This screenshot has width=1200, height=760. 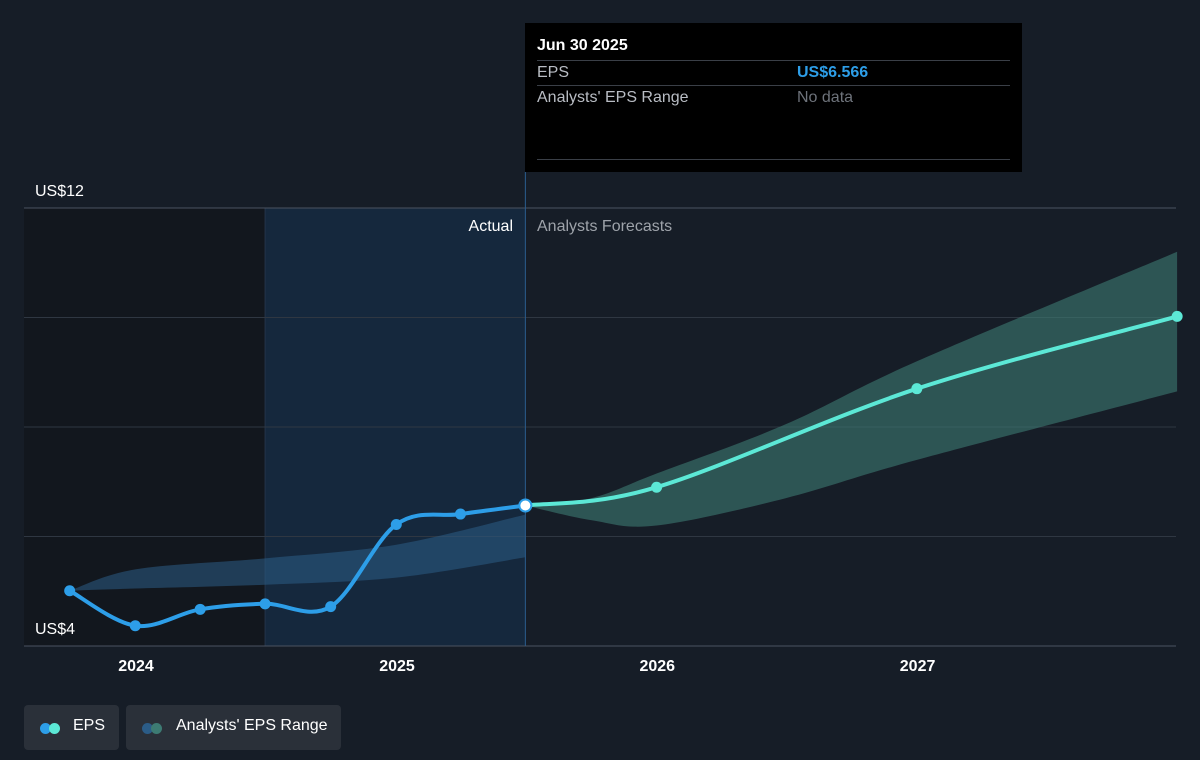 I want to click on forecast-range-dot-icon, so click(x=156, y=728).